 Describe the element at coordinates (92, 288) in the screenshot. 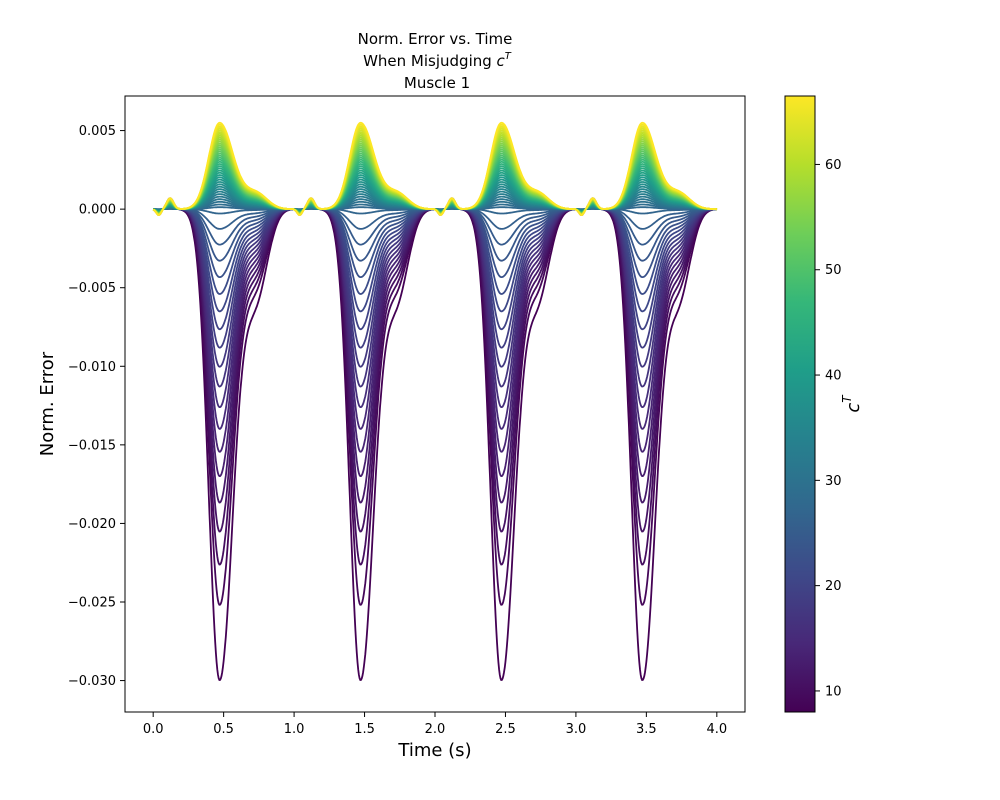

I see `y-tick-label: −0.005` at that location.